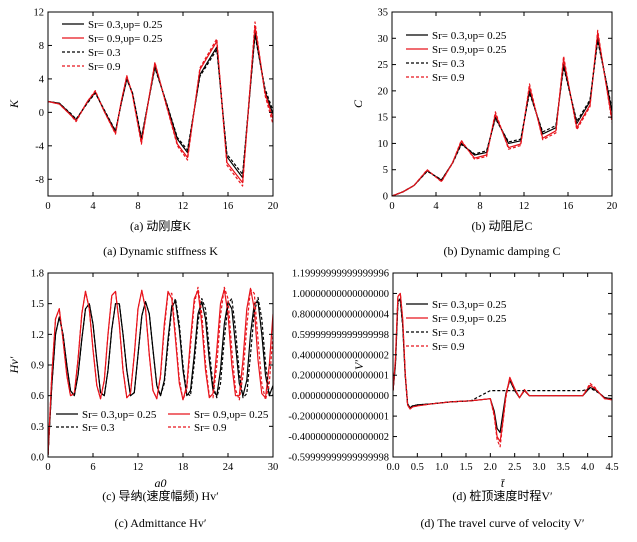 This screenshot has height=542, width=637. I want to click on x-tick-label-c: 18, so click(183, 467).